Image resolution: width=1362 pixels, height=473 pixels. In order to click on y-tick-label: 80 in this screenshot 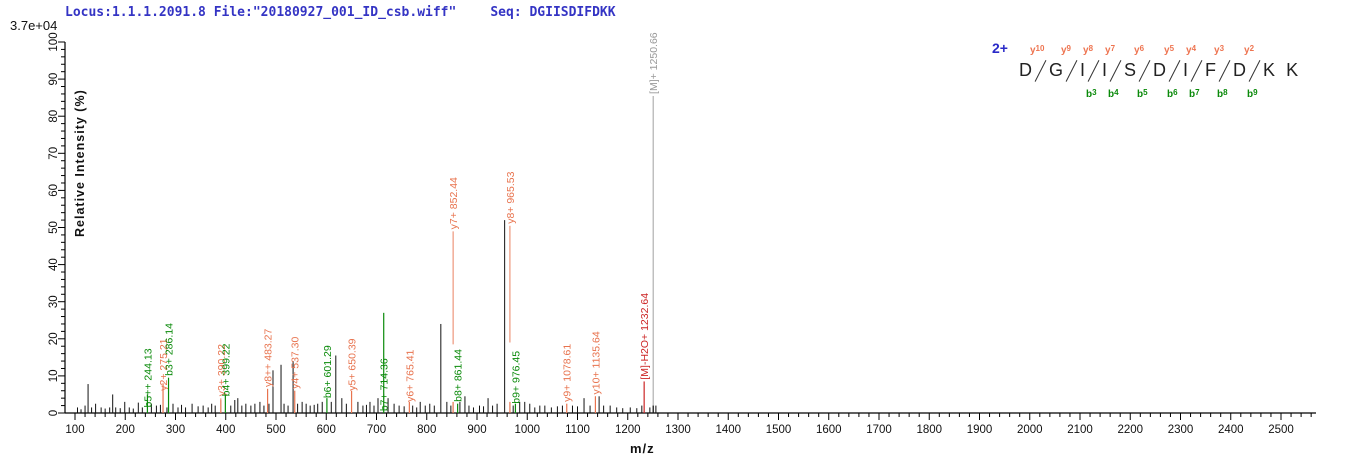, I will do `click(54, 116)`.